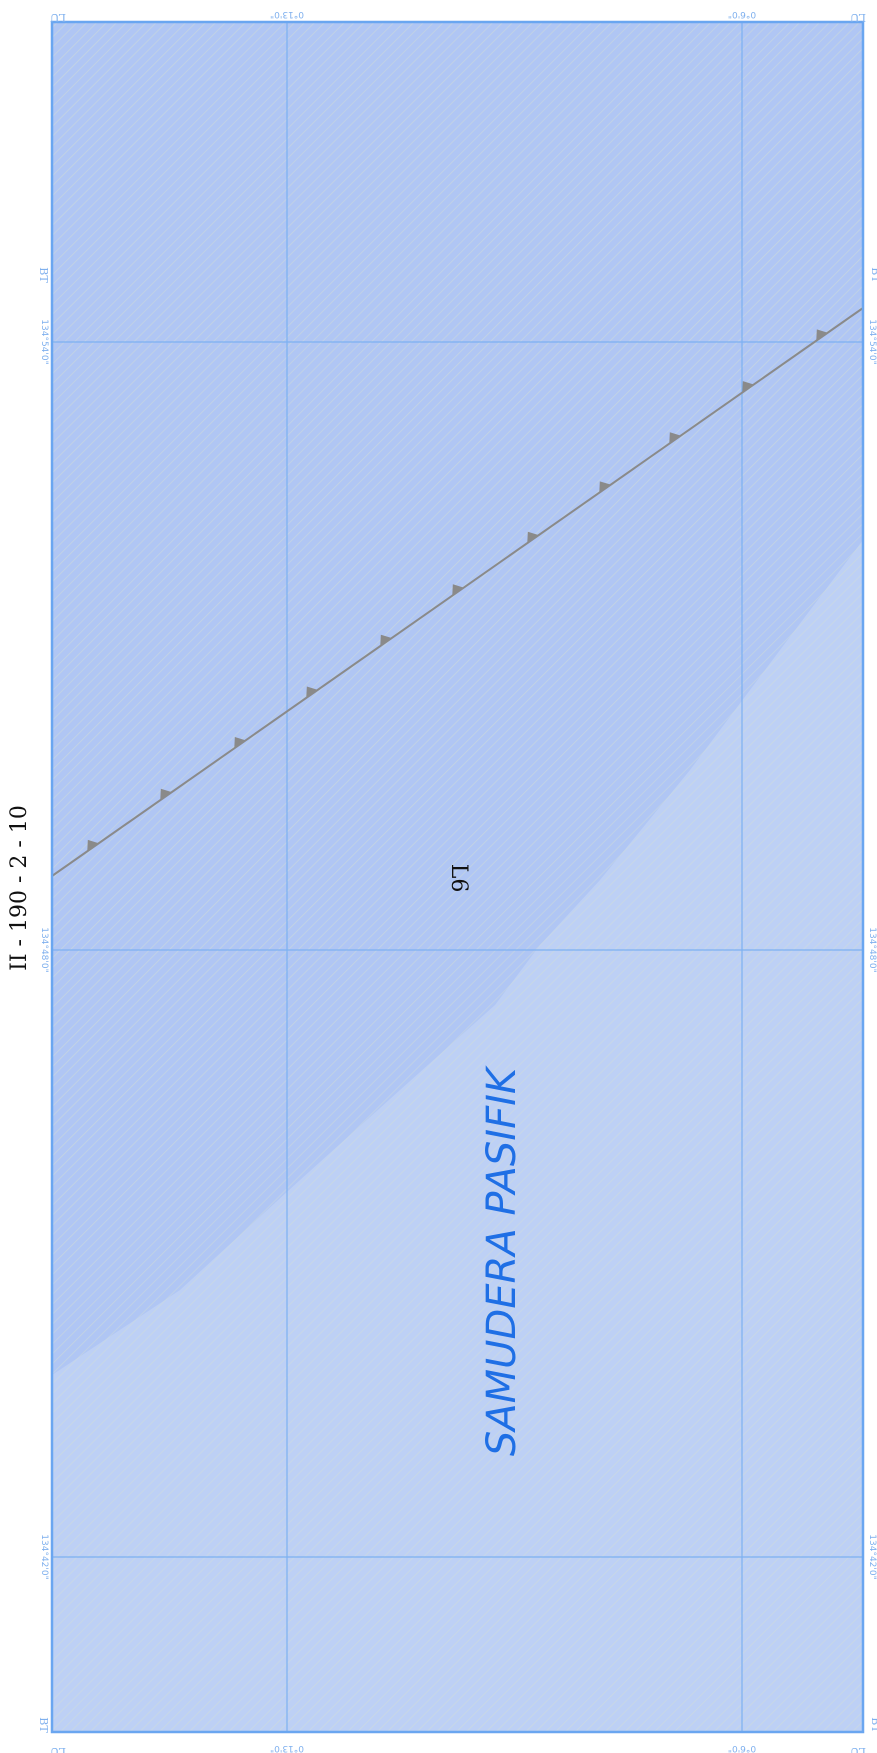  Describe the element at coordinates (44, 341) in the screenshot. I see `longitude-label-left-1: 134°54'0"` at that location.